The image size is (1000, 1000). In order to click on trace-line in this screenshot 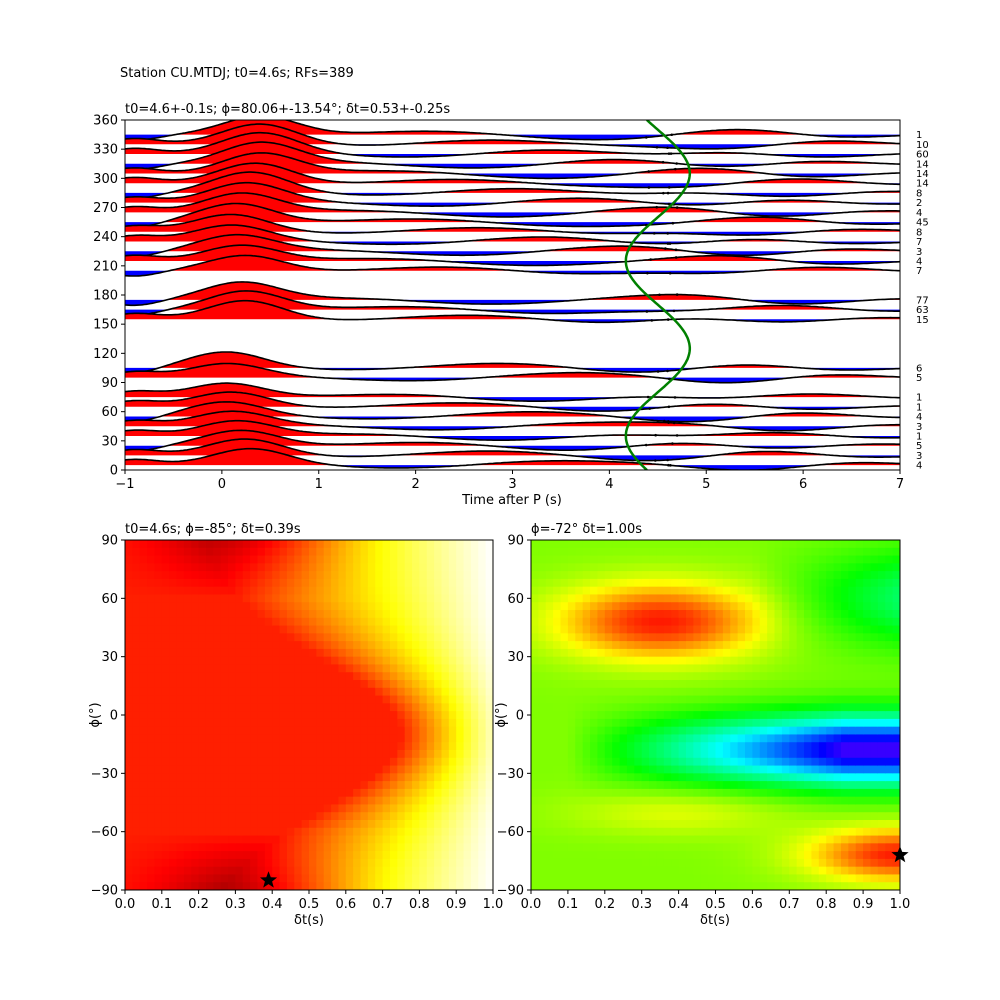, I will do `click(512, 373)`.